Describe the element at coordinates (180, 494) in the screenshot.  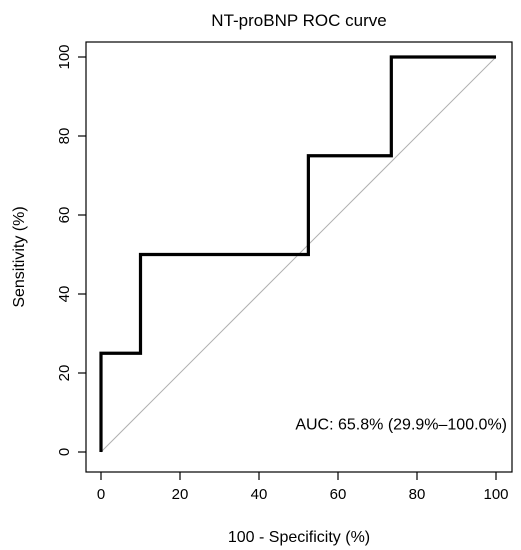
I see `x-tick-label: 20` at that location.